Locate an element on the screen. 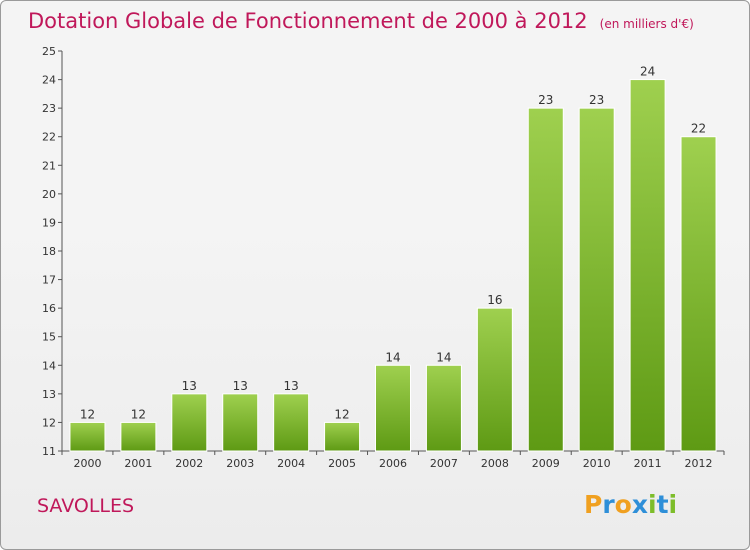 The image size is (750, 550). bar-2000 is located at coordinates (87, 436).